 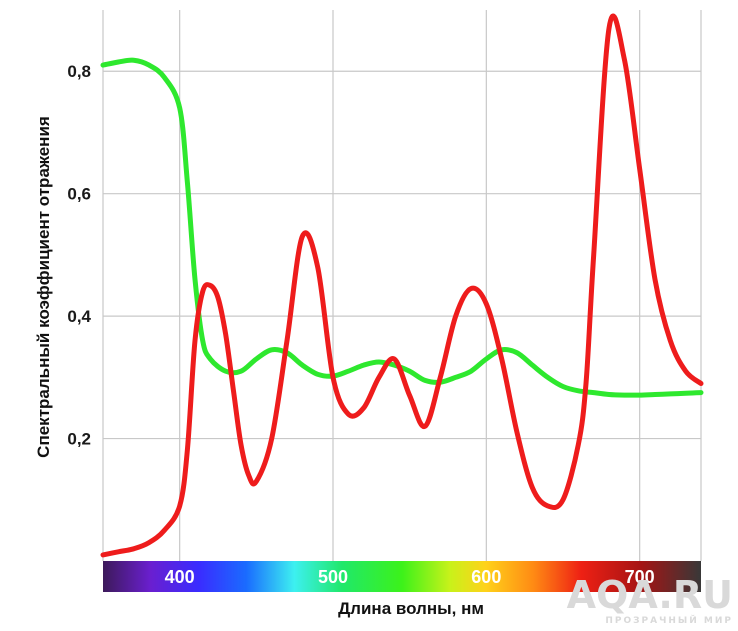 What do you see at coordinates (486, 577) in the screenshot?
I see `x-tick-label: 600` at bounding box center [486, 577].